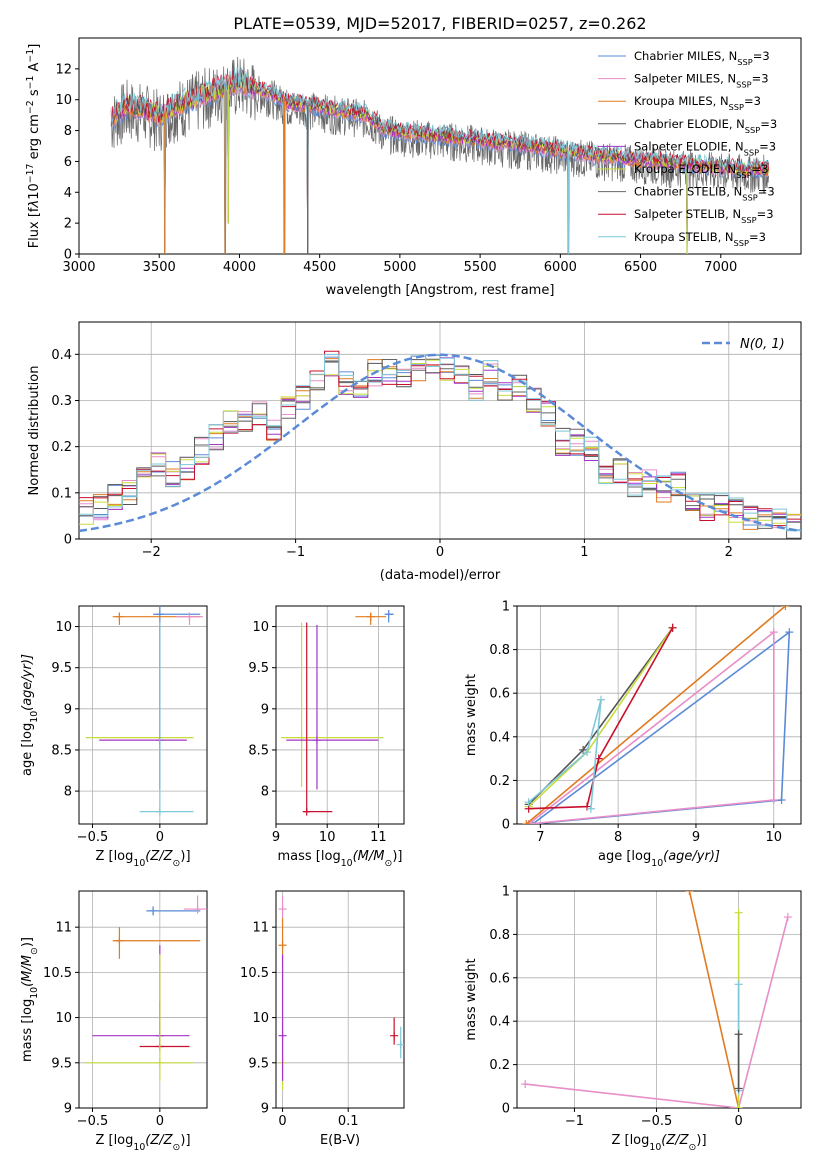 The height and width of the screenshot is (1170, 819). What do you see at coordinates (34, 146) in the screenshot?
I see `spectrum-ylabel: Flux [fλ10−17 erg cm−2 s−1 A−1]` at bounding box center [34, 146].